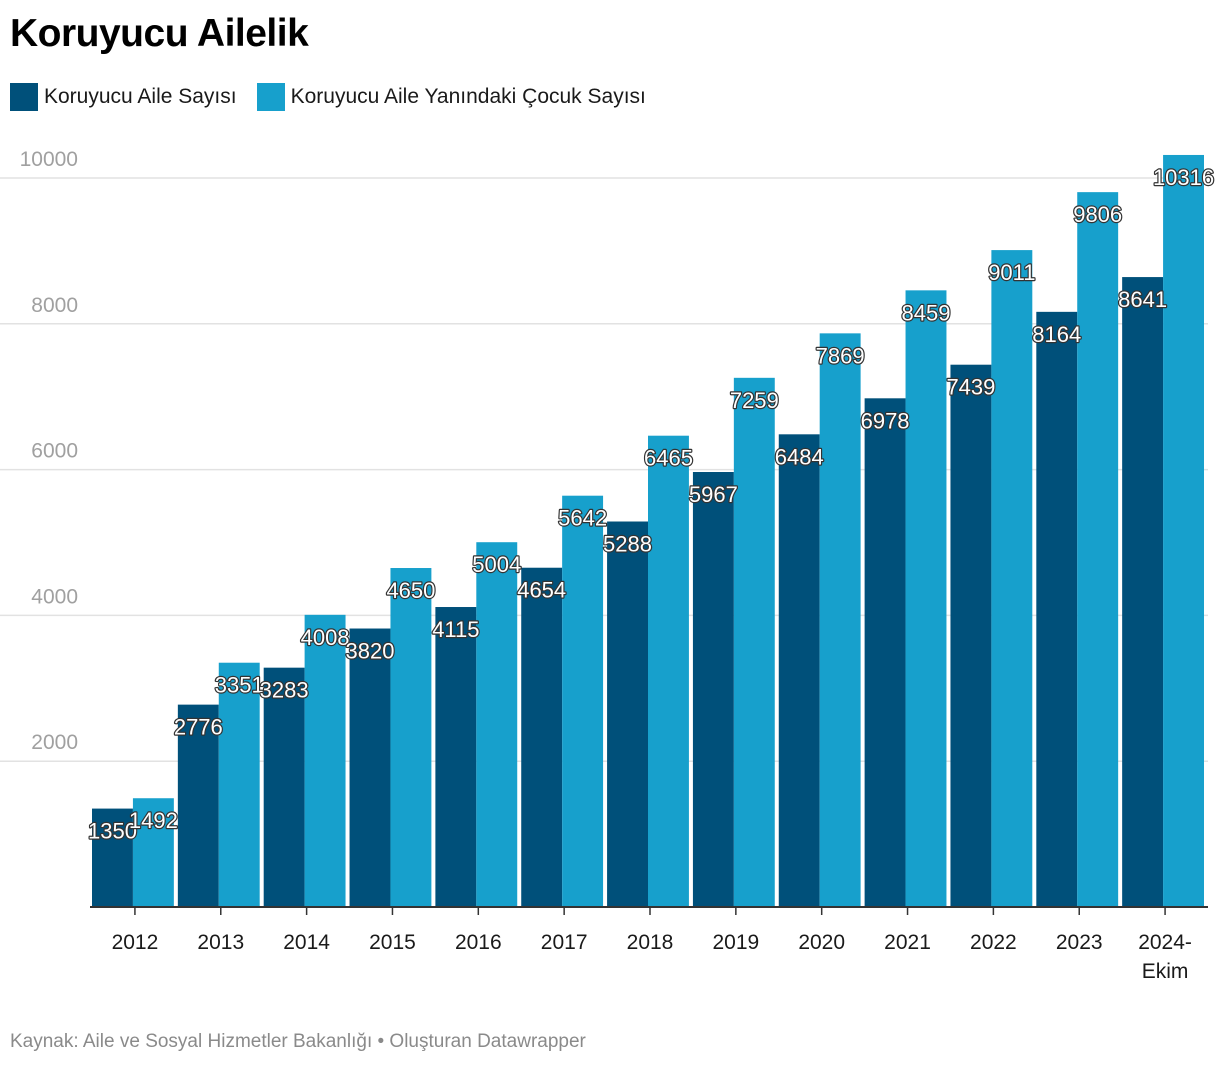  What do you see at coordinates (54, 305) in the screenshot?
I see `y-tick-label-8000: 8000` at bounding box center [54, 305].